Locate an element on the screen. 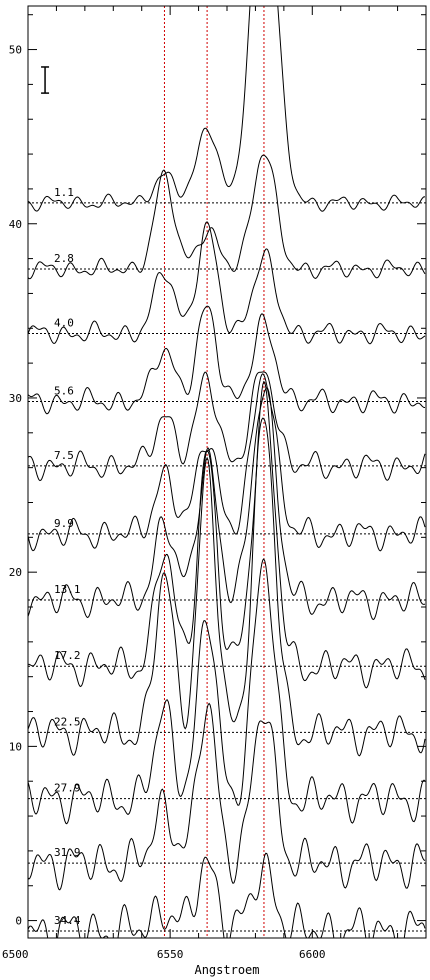 This screenshot has height=980, width=430. spectrum-label-10: 31.9 is located at coordinates (67, 852).